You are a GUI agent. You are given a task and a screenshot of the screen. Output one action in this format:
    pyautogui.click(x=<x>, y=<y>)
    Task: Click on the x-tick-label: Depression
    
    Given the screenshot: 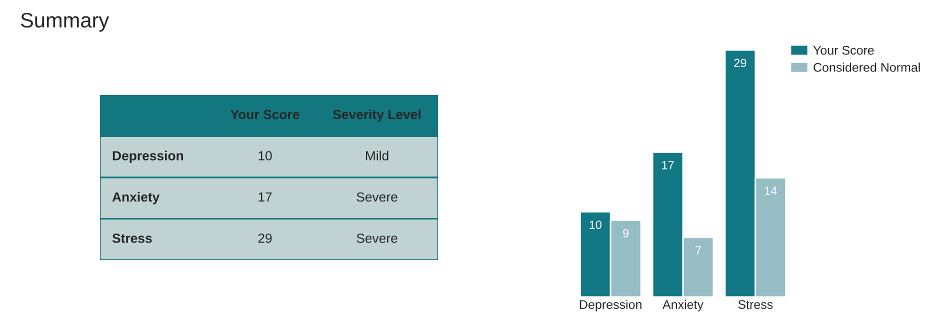 What is the action you would take?
    pyautogui.click(x=611, y=306)
    